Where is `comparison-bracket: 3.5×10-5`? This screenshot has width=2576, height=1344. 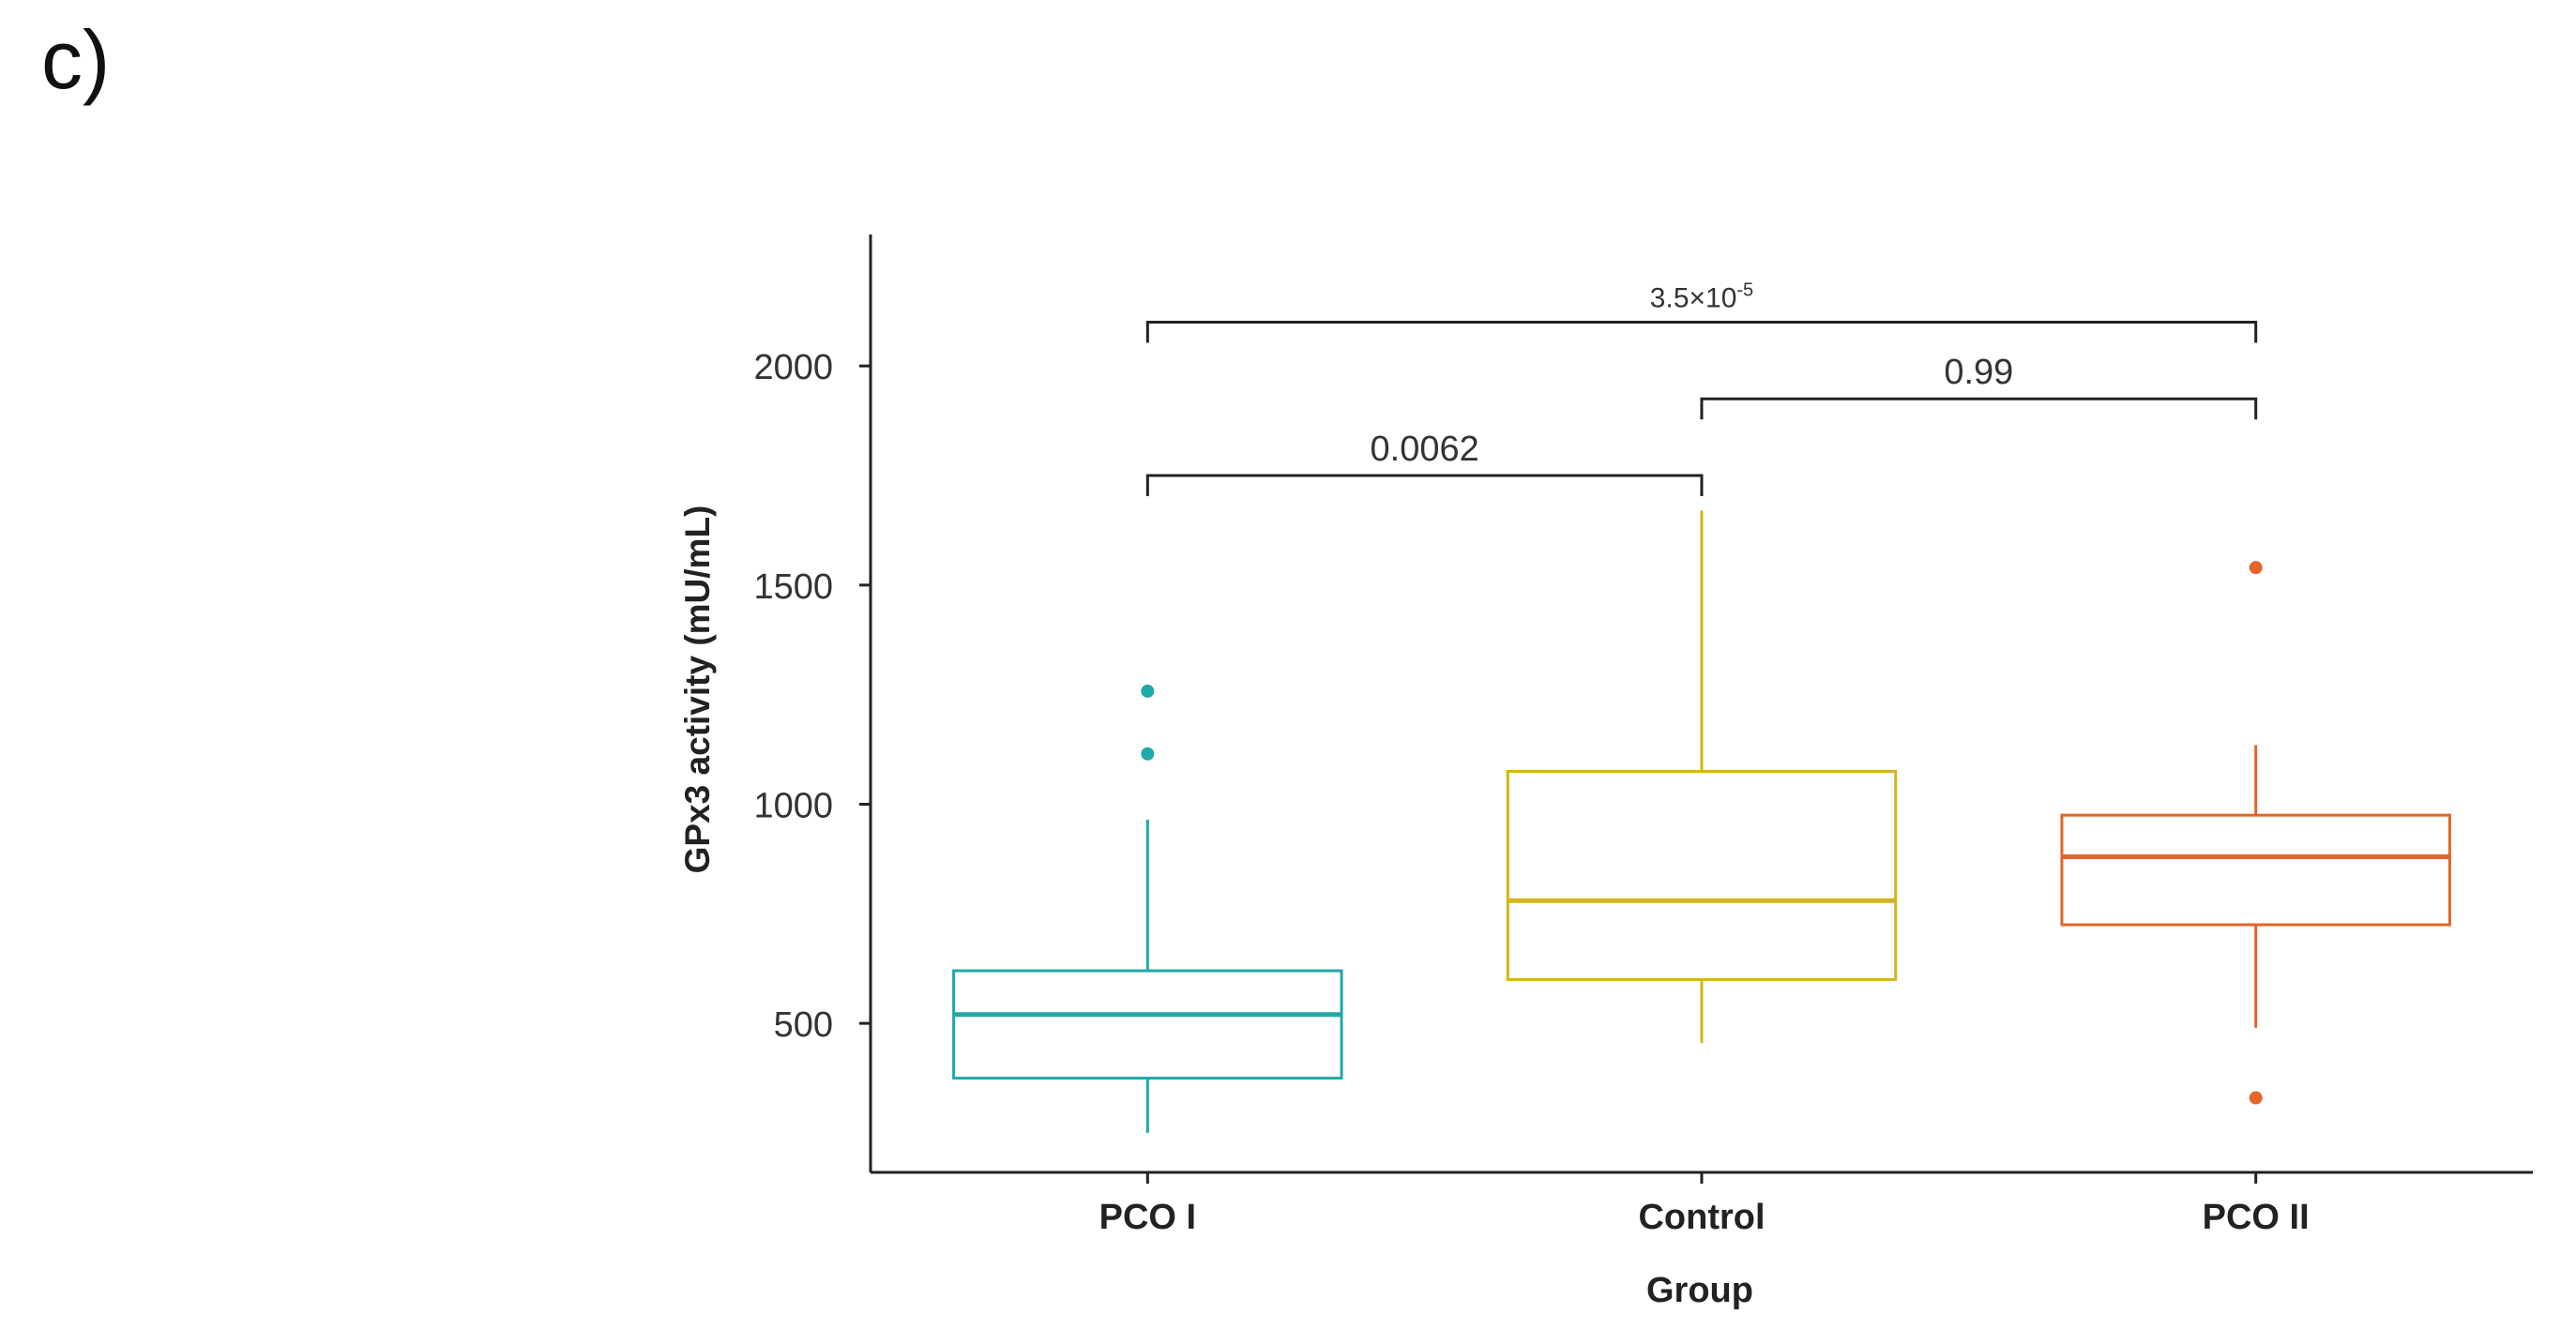 comparison-bracket: 3.5×10-5 is located at coordinates (1701, 311).